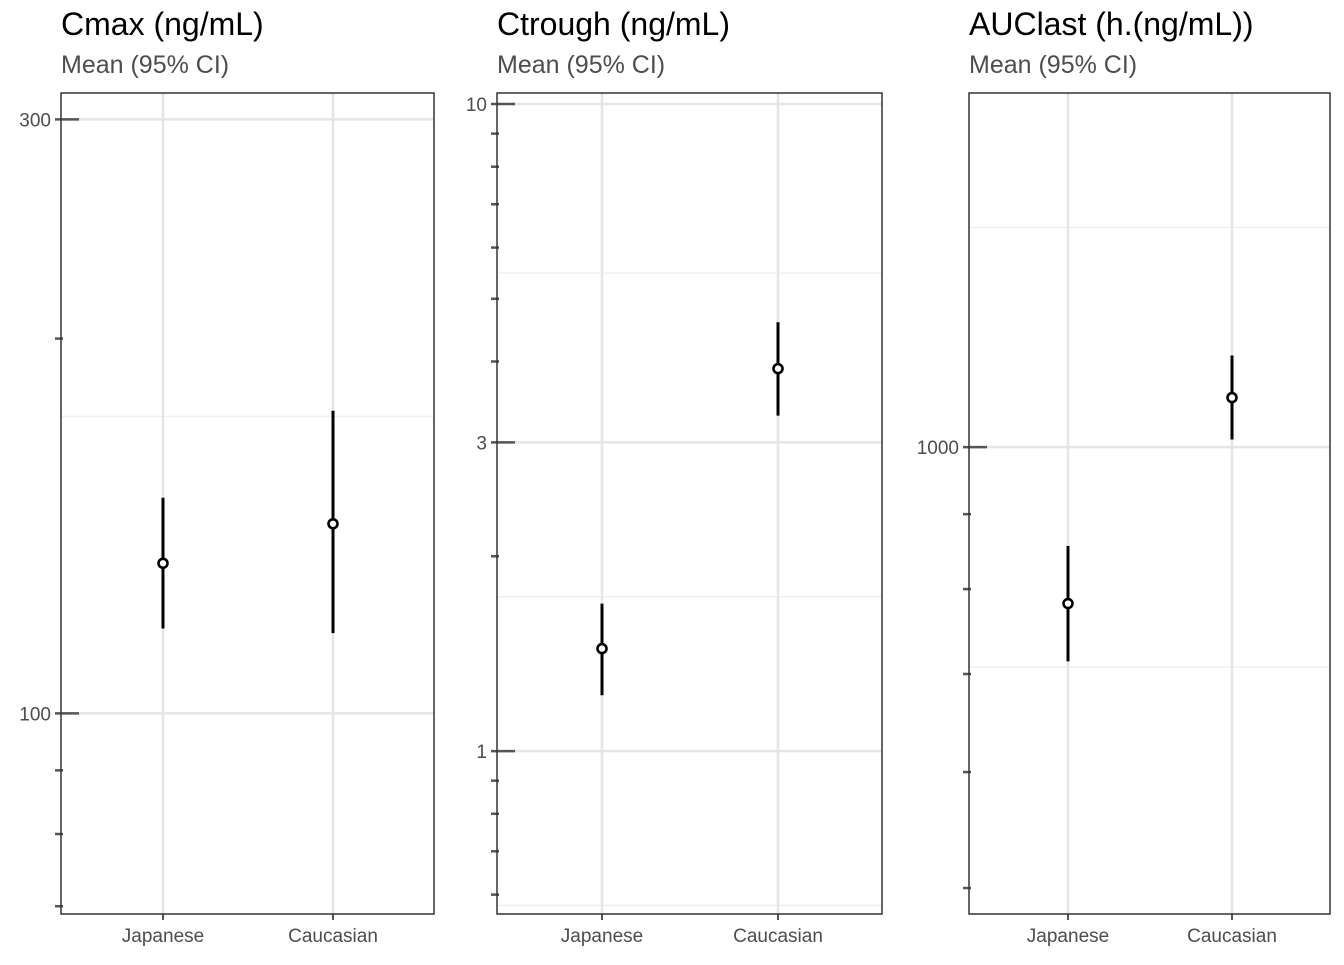 This screenshot has height=965, width=1344. I want to click on y-tick-label: 1, so click(481, 752).